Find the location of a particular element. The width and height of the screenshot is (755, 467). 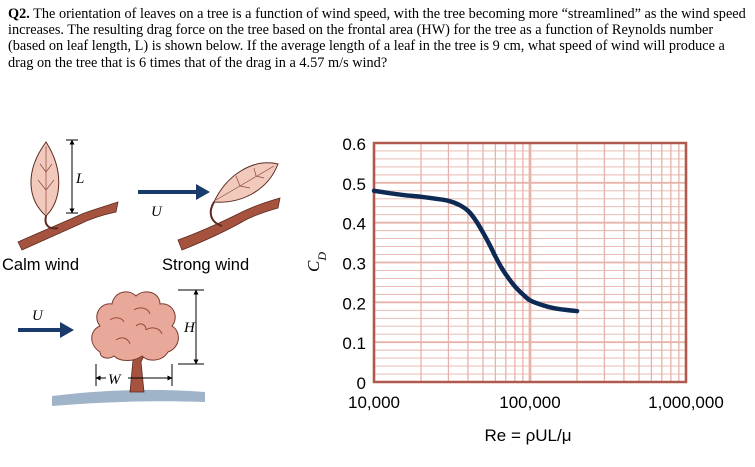

tree-canopy-detail is located at coordinates (136, 326).